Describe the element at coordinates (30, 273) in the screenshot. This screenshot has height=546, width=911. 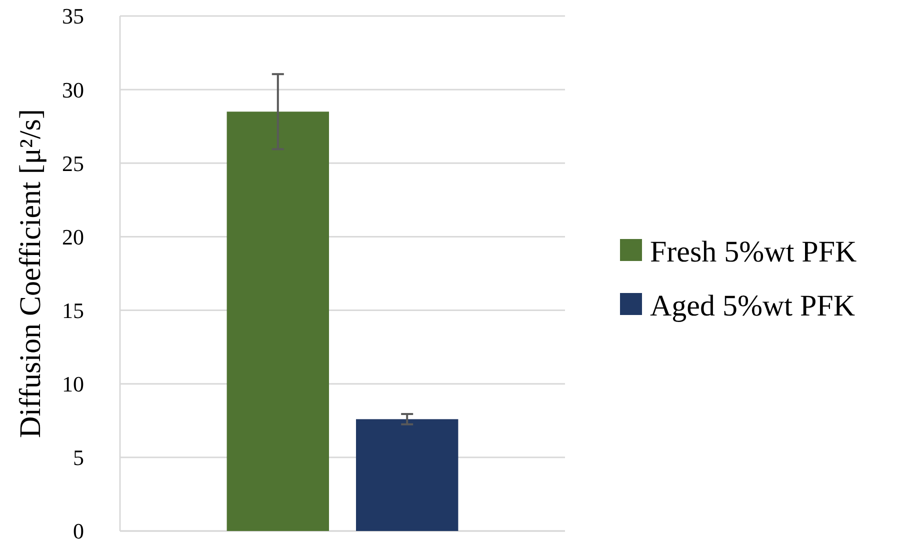
I see `y-axis-title: Diffusion Coefficient [μ²/s]` at that location.